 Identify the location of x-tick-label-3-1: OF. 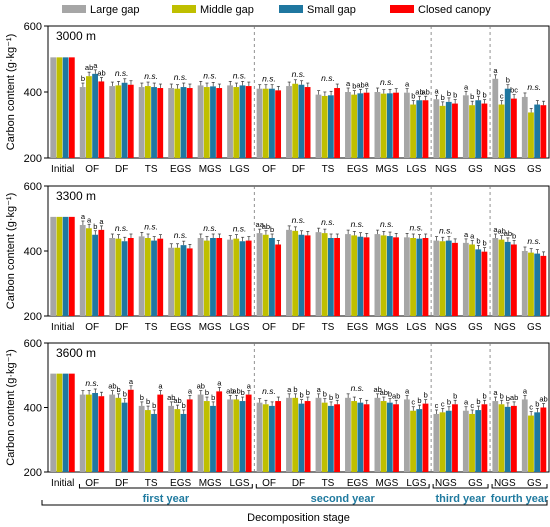
(92, 483).